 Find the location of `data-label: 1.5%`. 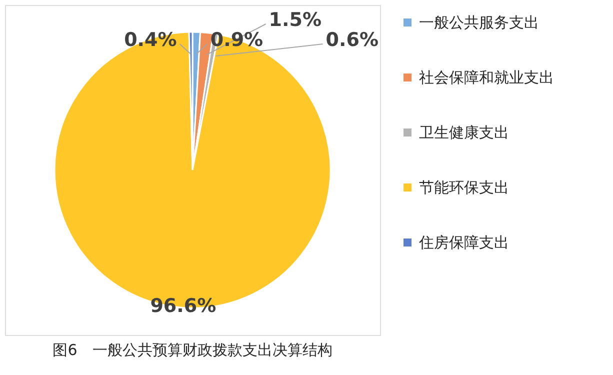

data-label: 1.5% is located at coordinates (295, 20).